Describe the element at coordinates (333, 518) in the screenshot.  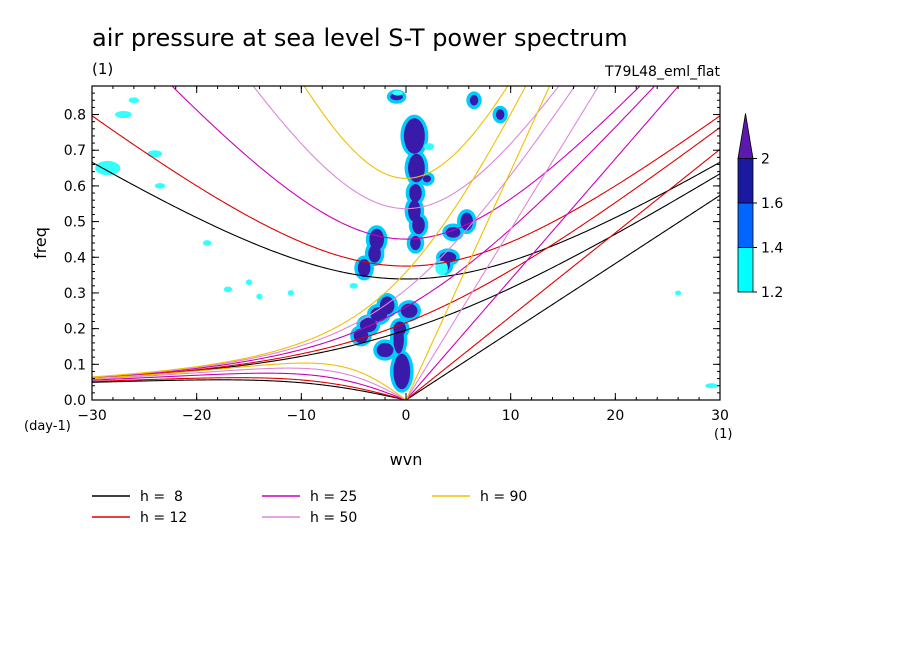
I see `legend-label: h = 50` at that location.